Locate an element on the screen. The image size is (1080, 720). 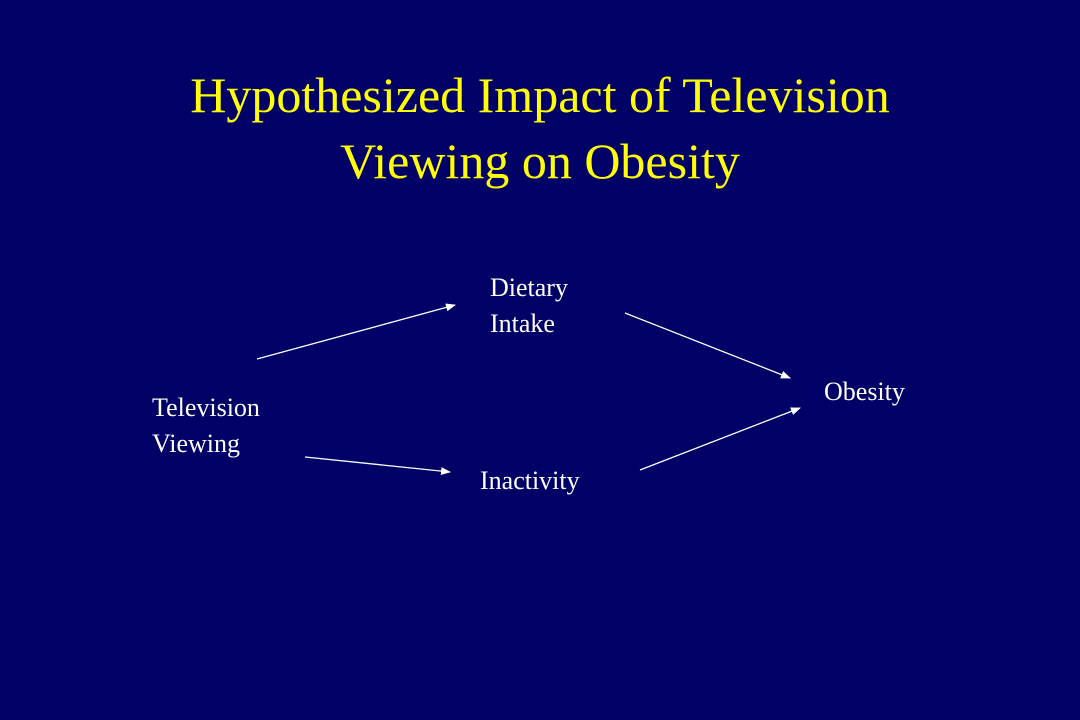
node-label: Viewing is located at coordinates (196, 443).